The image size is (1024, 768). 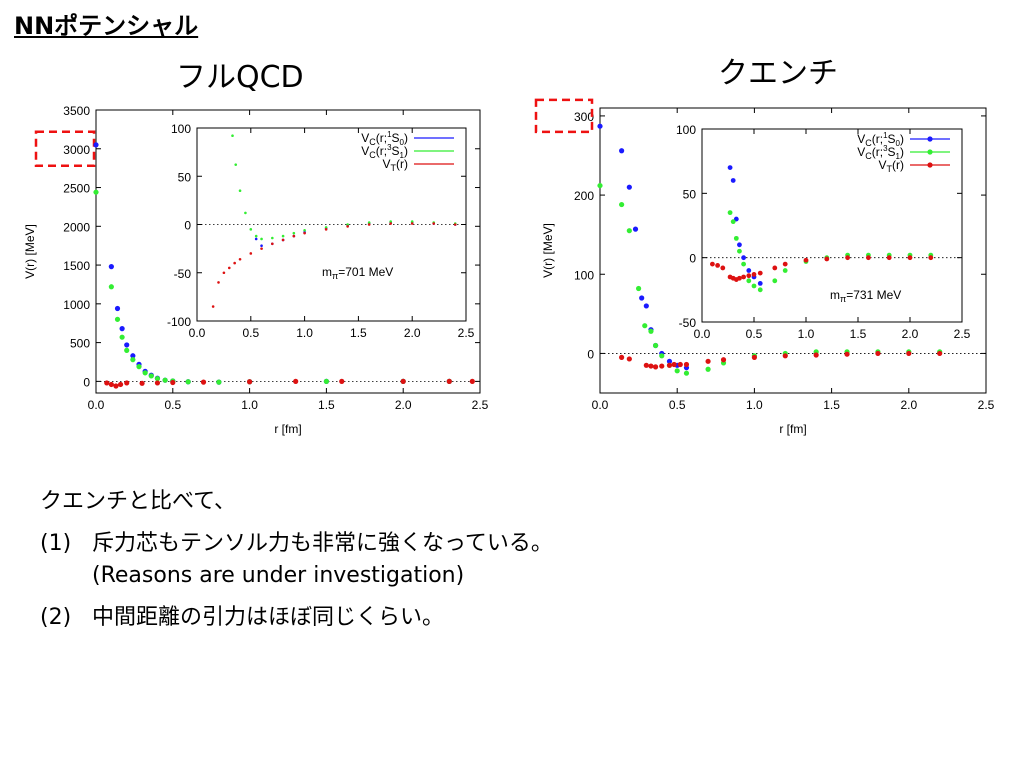 I want to click on full-qcd-inset-x-tick-label: 0.5, so click(x=250, y=333).